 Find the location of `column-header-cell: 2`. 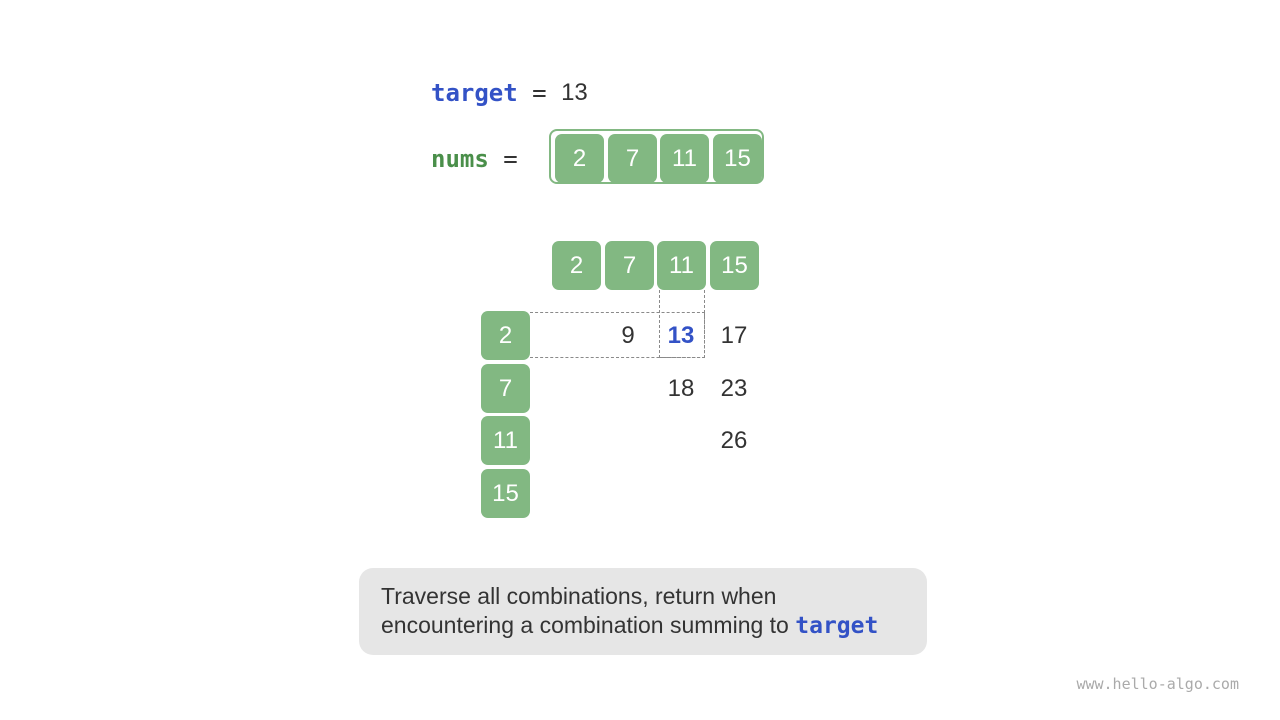

column-header-cell: 2 is located at coordinates (576, 265).